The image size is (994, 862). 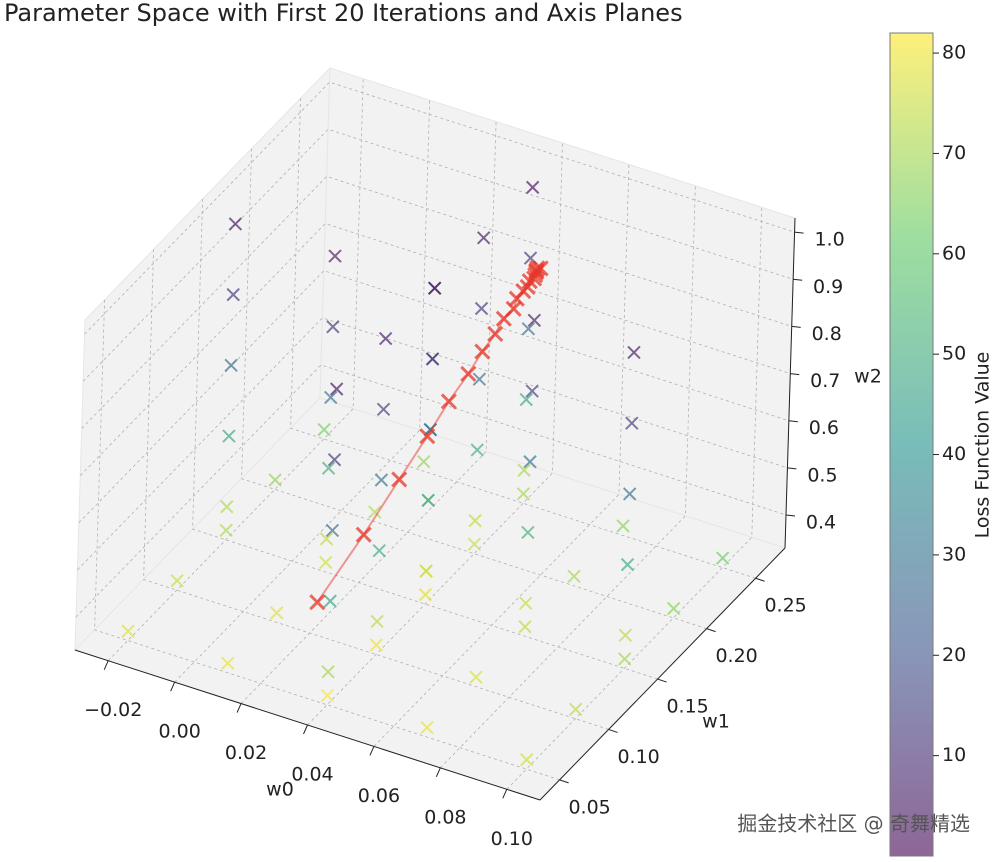 What do you see at coordinates (954, 454) in the screenshot?
I see `colorbar-tick-label: 40` at bounding box center [954, 454].